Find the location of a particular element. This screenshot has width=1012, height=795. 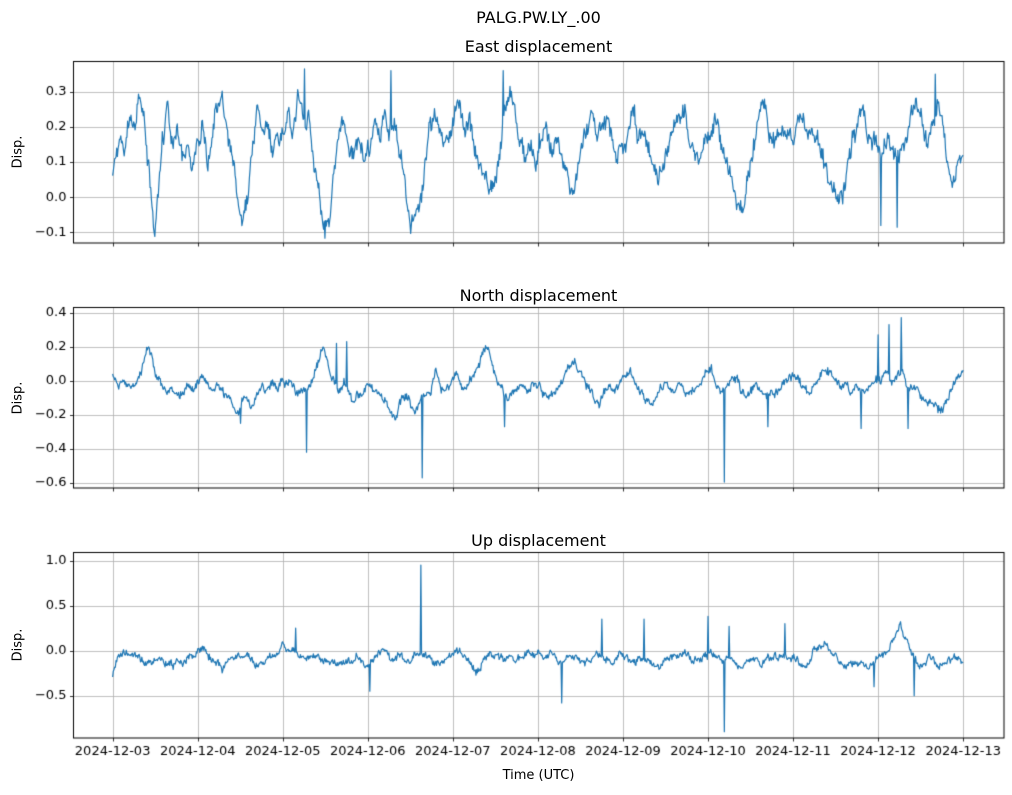

ylabel-east: Disp. is located at coordinates (18, 152).